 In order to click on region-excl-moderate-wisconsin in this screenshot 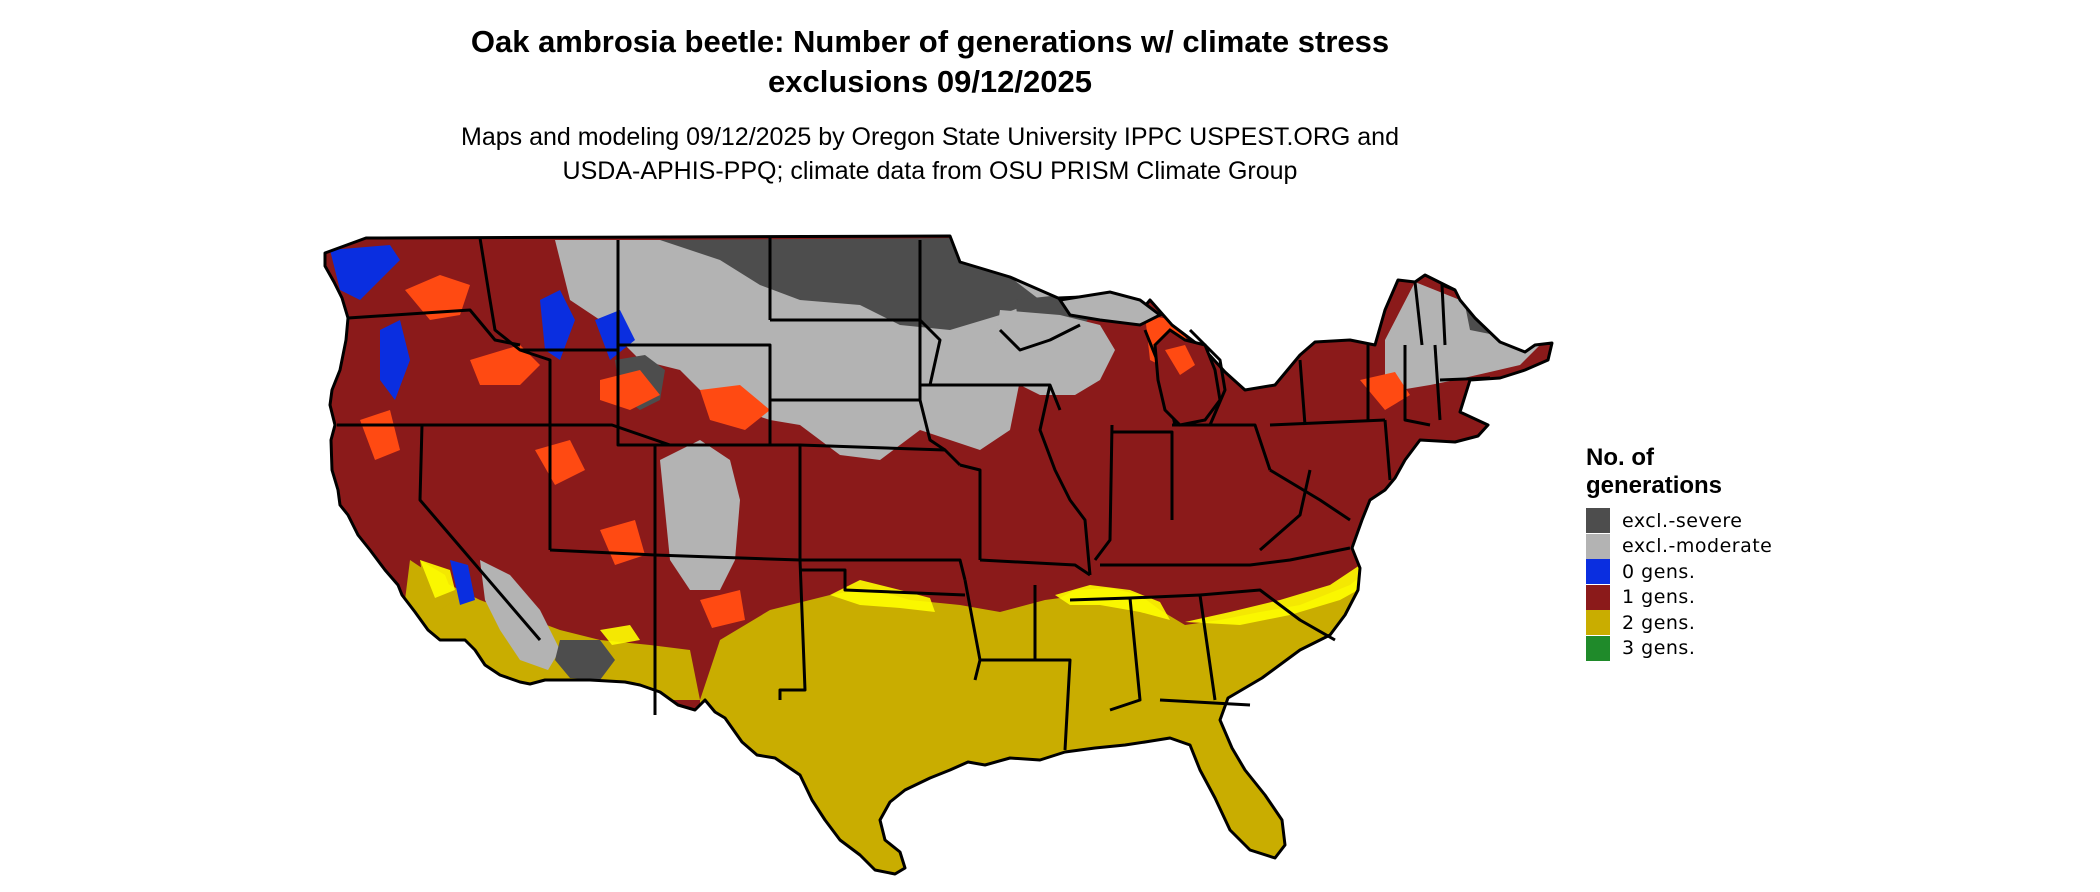, I will do `click(1055, 352)`.